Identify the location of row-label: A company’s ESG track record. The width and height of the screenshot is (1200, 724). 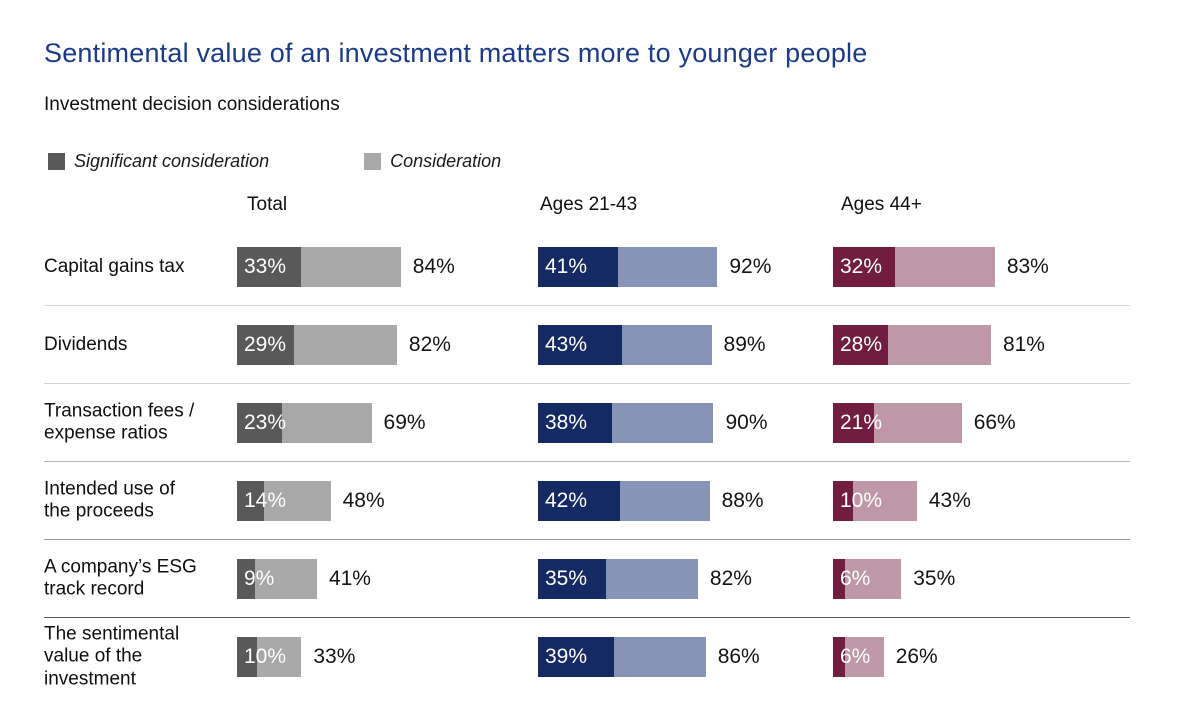
(120, 578).